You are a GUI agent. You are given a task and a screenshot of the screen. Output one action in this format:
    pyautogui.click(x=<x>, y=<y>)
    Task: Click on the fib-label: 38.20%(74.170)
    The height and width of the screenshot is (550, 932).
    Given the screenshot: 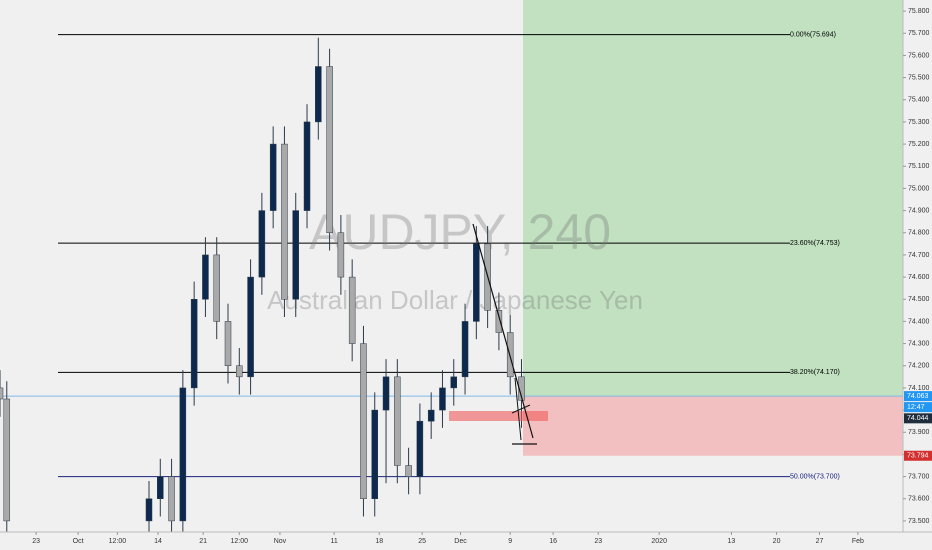 What is the action you would take?
    pyautogui.click(x=815, y=372)
    